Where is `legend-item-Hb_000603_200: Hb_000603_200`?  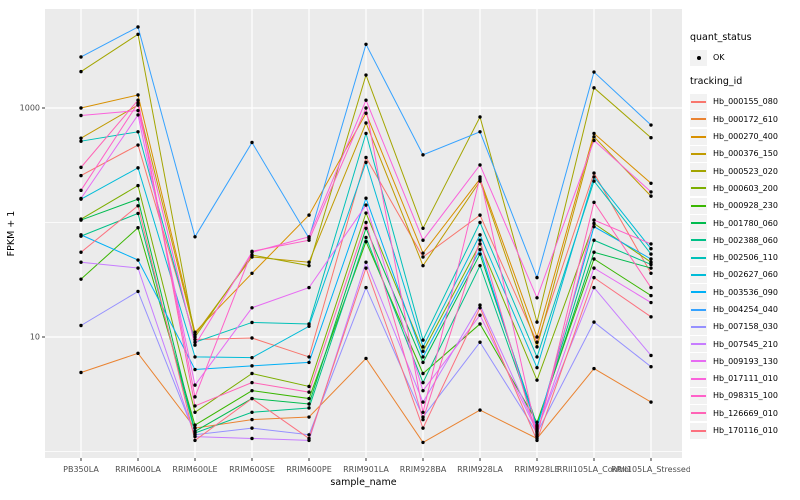
legend-item-Hb_000603_200: Hb_000603_200 is located at coordinates (745, 188).